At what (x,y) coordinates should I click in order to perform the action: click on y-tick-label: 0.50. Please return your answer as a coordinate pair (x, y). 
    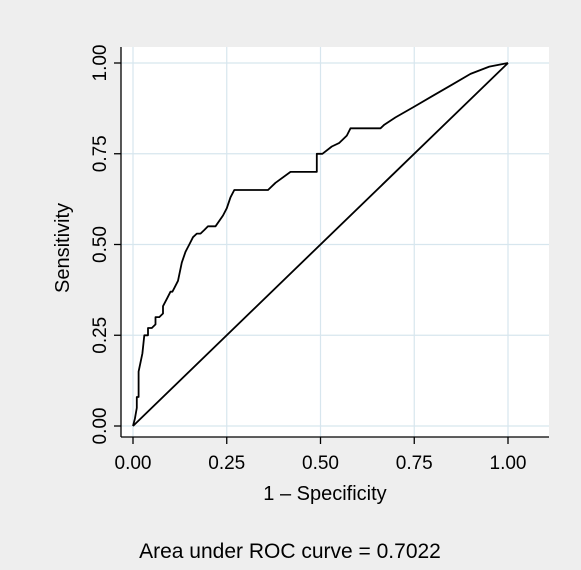
    Looking at the image, I should click on (100, 244).